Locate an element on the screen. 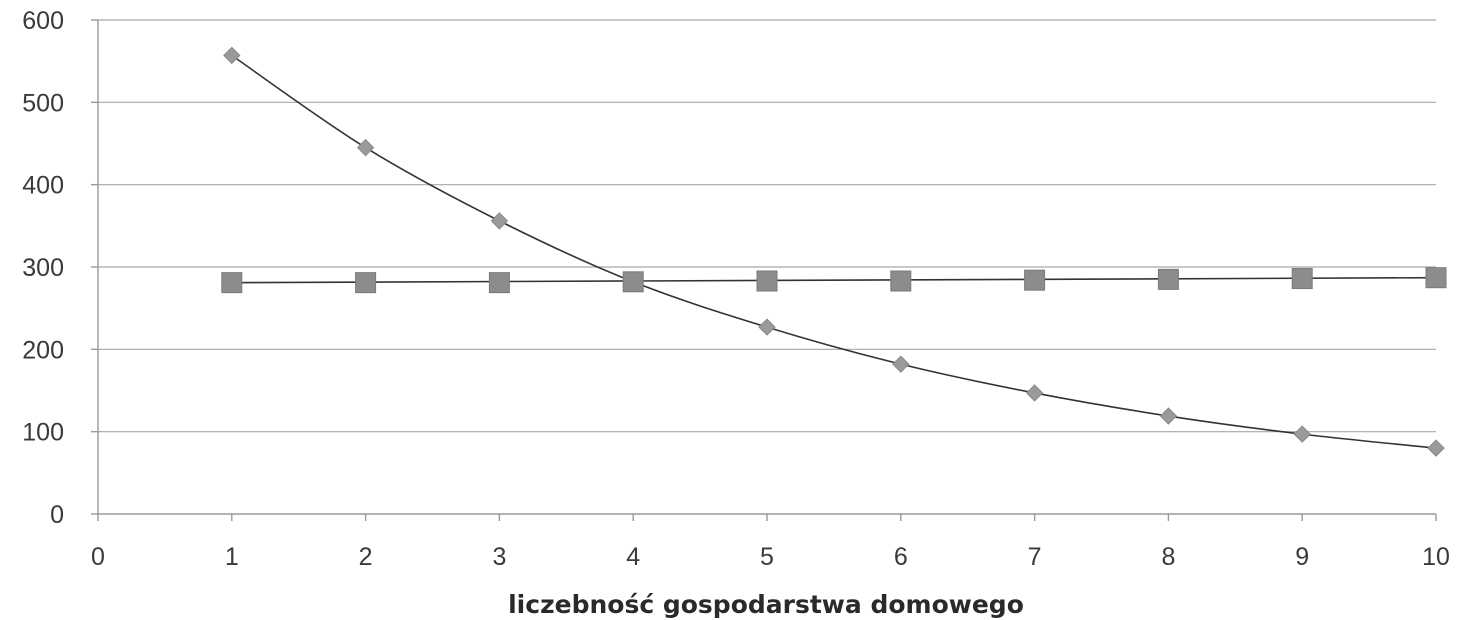 The image size is (1464, 620). x-tick-label: 8 is located at coordinates (1168, 557).